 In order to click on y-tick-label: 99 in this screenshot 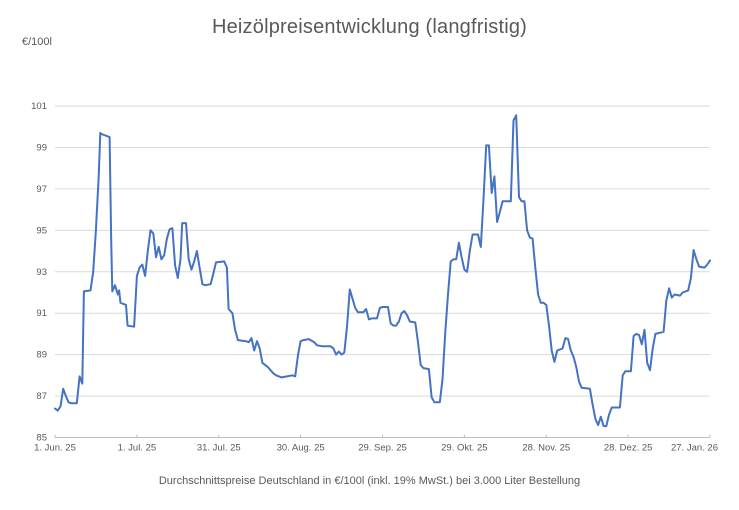, I will do `click(41, 147)`.